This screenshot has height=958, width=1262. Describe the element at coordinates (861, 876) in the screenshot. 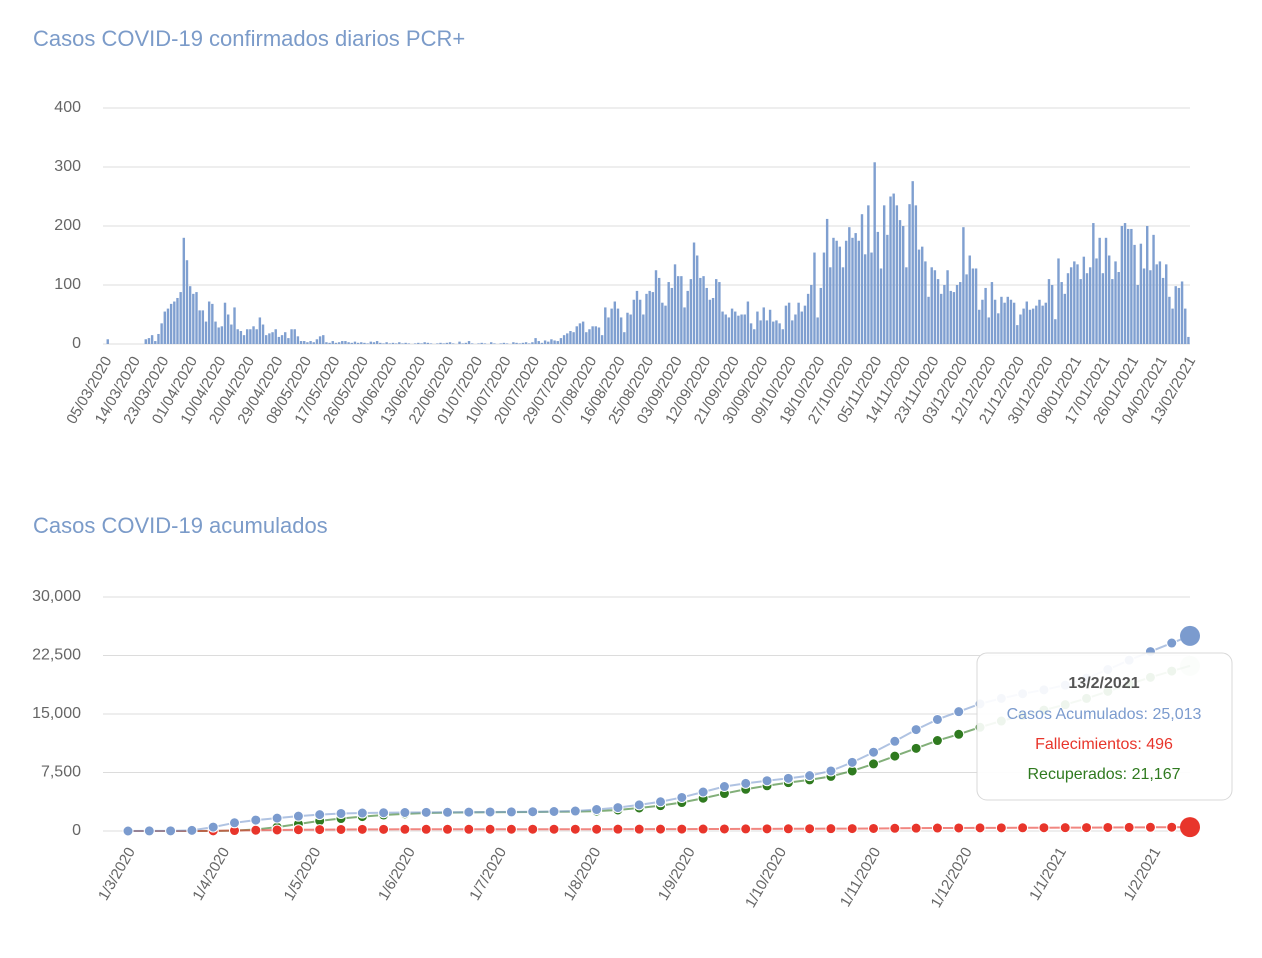

I see `x-tick-label: 1/11/2020` at that location.